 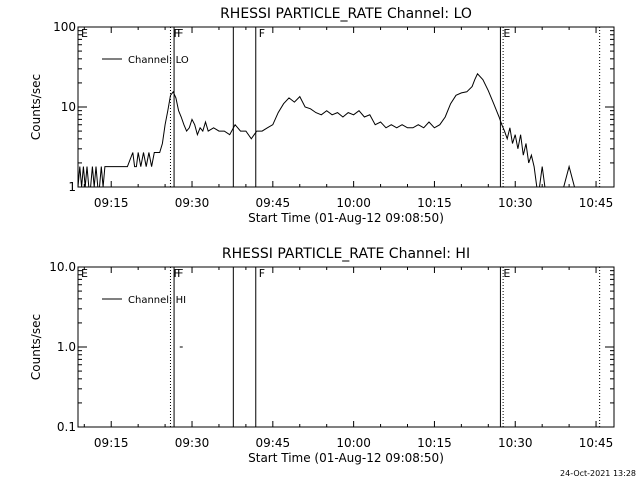 I want to click on y-tick-label: 1.0, so click(x=66, y=347).